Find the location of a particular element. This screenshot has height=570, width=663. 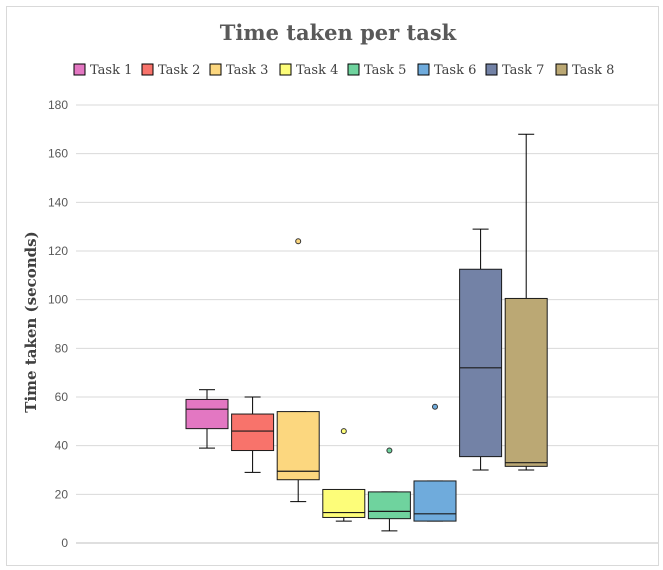

legend-item: Task 3 is located at coordinates (238, 70).